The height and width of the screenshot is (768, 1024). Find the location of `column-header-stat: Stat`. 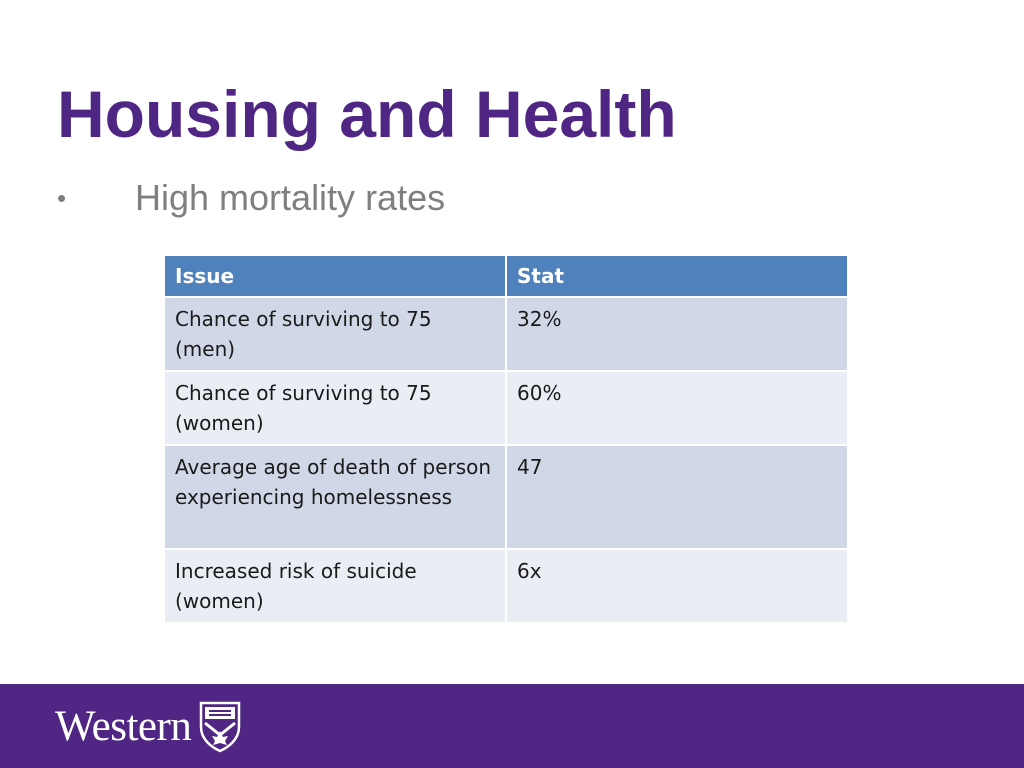

column-header-stat: Stat is located at coordinates (677, 276).